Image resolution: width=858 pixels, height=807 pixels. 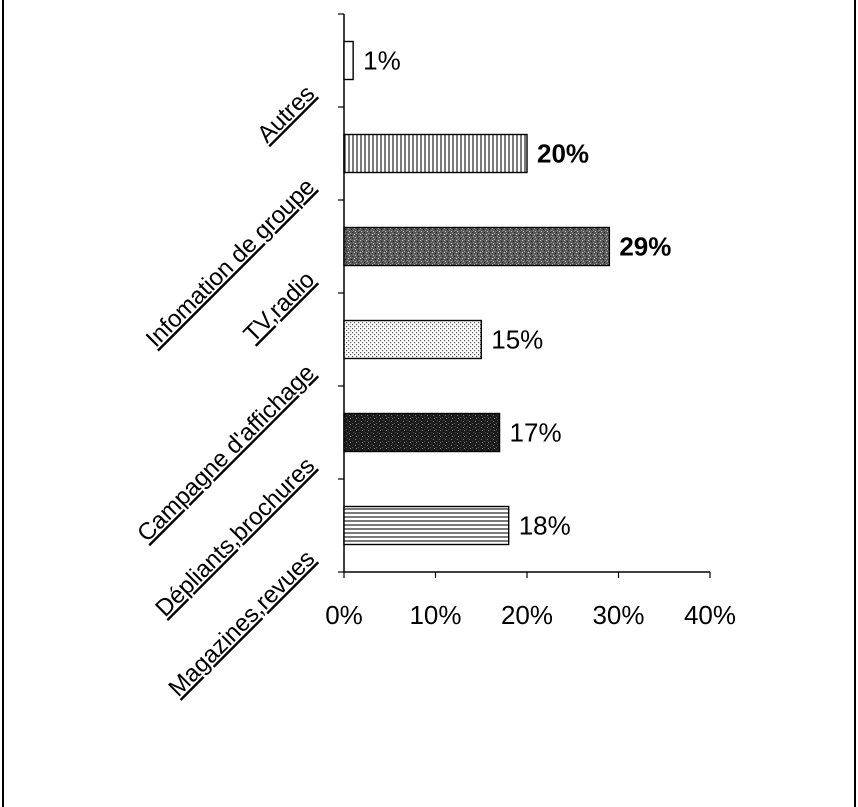 I want to click on x-tick-label: 20%, so click(x=527, y=615).